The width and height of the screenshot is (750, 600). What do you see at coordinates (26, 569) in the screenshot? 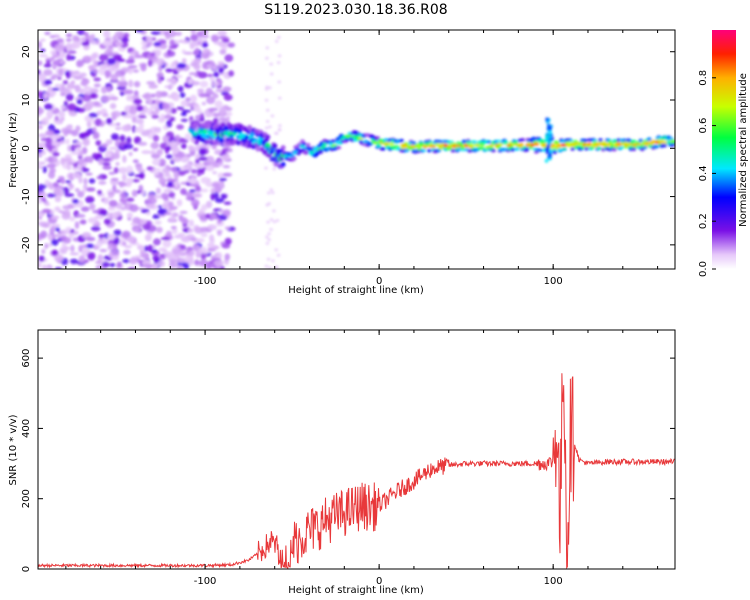
I see `snr-y-tick-label: 0` at bounding box center [26, 569].